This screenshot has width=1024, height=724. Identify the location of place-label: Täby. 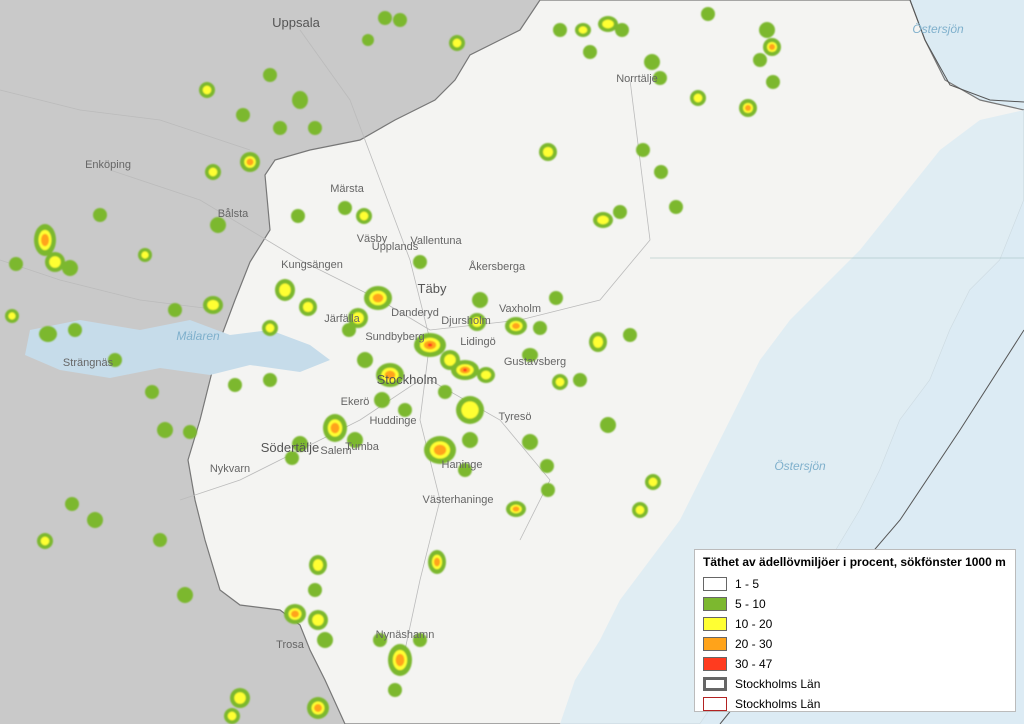
(432, 288).